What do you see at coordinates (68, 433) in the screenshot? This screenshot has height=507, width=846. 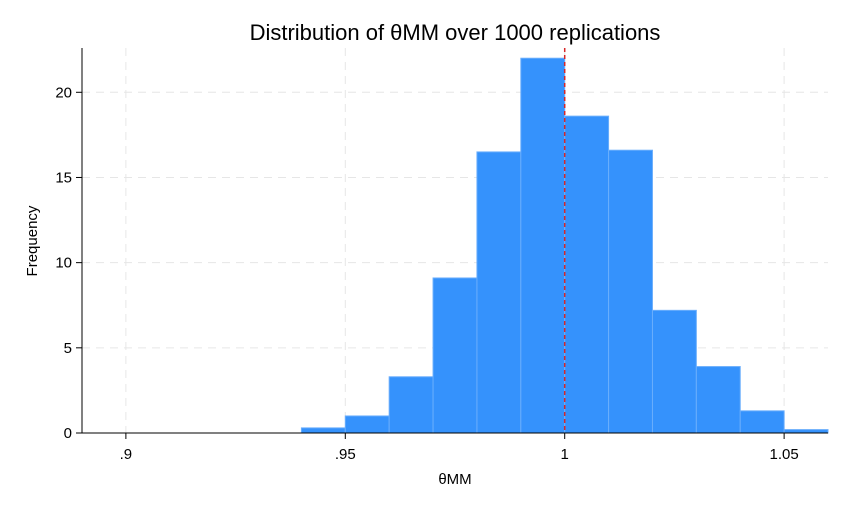 I see `y-tick-label: 0` at bounding box center [68, 433].